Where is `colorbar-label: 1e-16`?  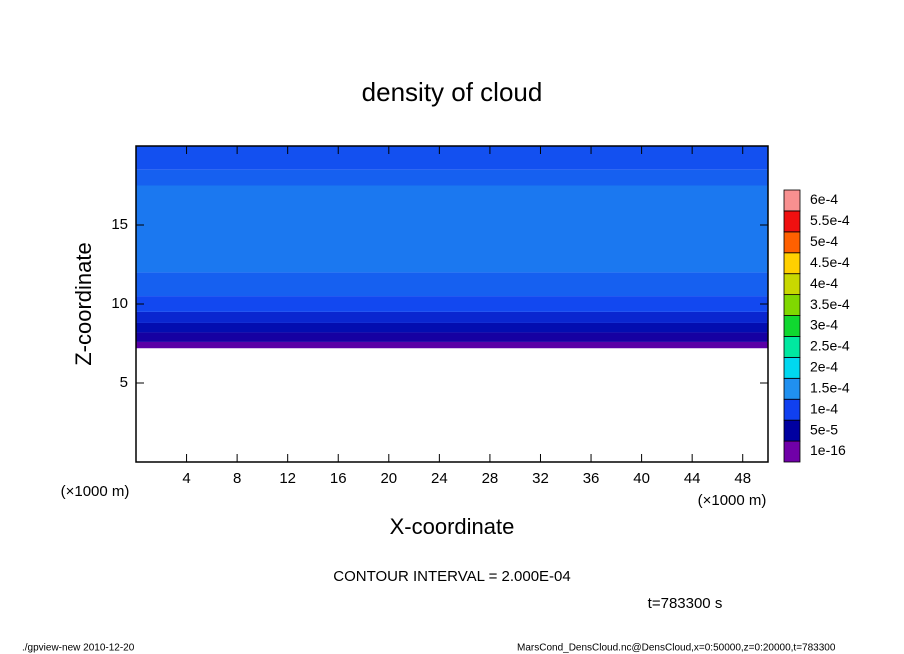
colorbar-label: 1e-16 is located at coordinates (828, 450).